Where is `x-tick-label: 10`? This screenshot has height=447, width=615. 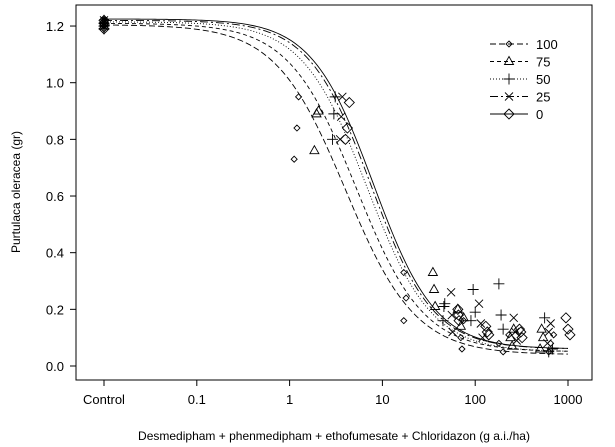
x-tick-label: 10 is located at coordinates (382, 399).